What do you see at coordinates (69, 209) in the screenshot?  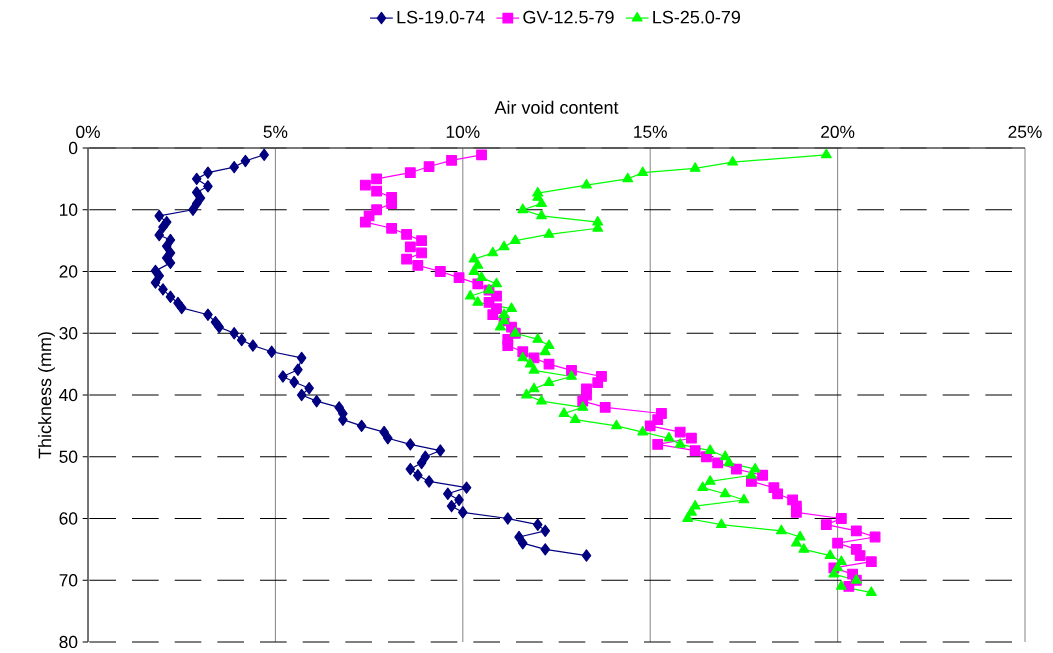 I see `y-tick-label: 10` at bounding box center [69, 209].